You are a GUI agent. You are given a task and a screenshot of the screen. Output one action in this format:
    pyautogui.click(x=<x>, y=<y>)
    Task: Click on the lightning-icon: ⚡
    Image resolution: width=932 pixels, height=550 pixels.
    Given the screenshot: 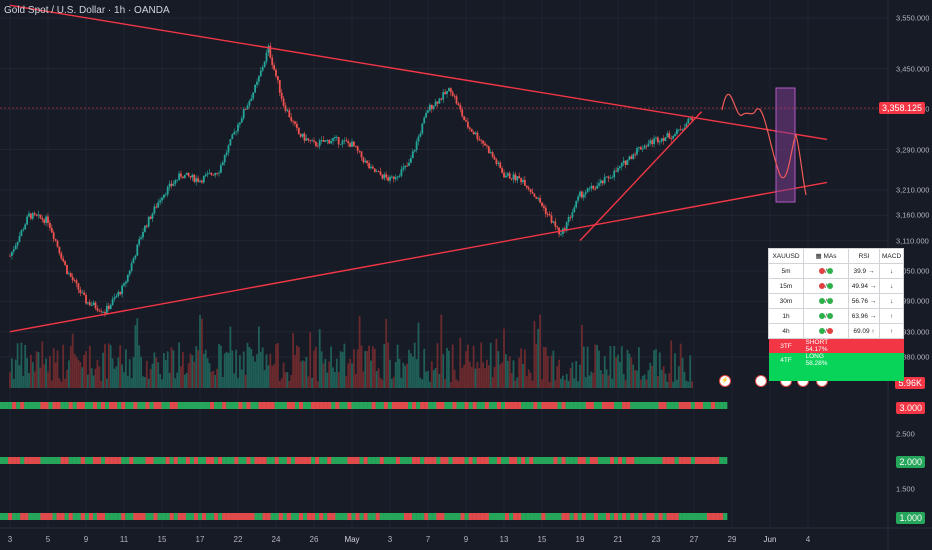 What is the action you would take?
    pyautogui.click(x=725, y=381)
    